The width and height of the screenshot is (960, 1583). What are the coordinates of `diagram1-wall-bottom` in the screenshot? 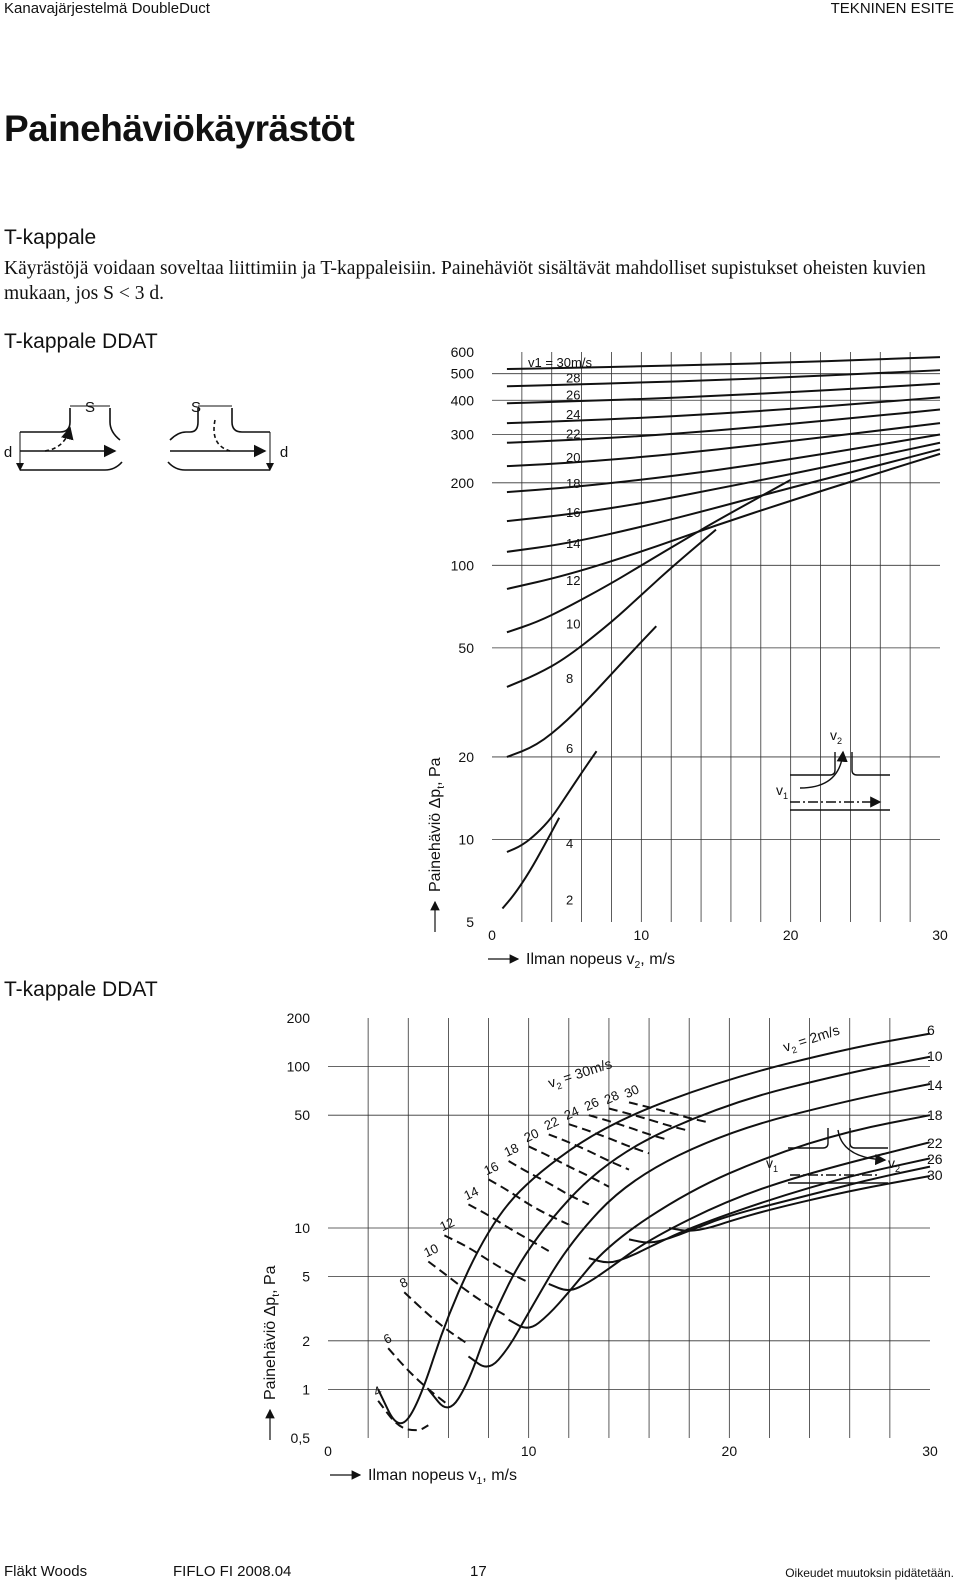 It's located at (71, 466).